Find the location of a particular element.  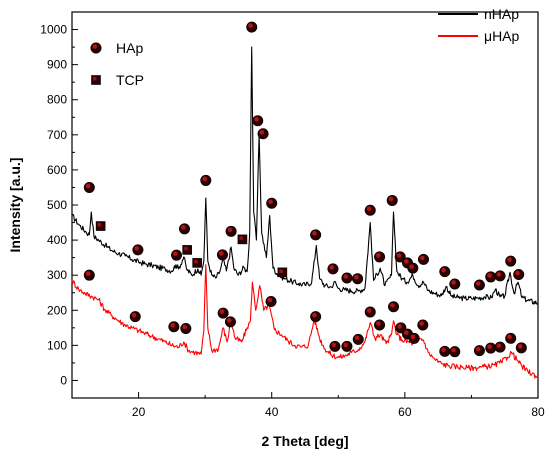

y-tick-label: 200 is located at coordinates (57, 310).